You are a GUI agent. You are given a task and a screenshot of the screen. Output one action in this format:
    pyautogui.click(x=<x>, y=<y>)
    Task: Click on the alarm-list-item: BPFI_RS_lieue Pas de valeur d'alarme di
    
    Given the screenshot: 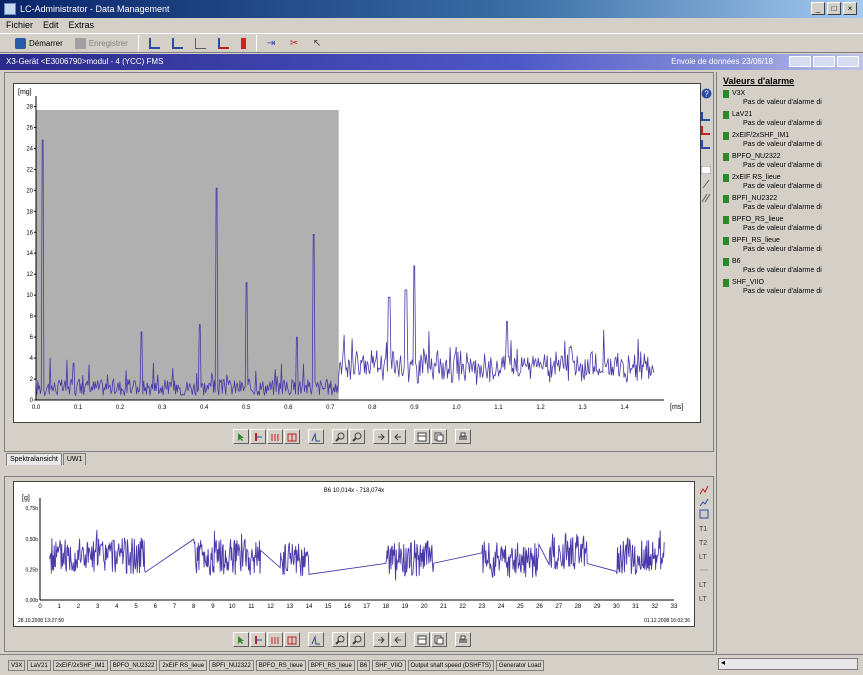 What is the action you would take?
    pyautogui.click(x=790, y=245)
    